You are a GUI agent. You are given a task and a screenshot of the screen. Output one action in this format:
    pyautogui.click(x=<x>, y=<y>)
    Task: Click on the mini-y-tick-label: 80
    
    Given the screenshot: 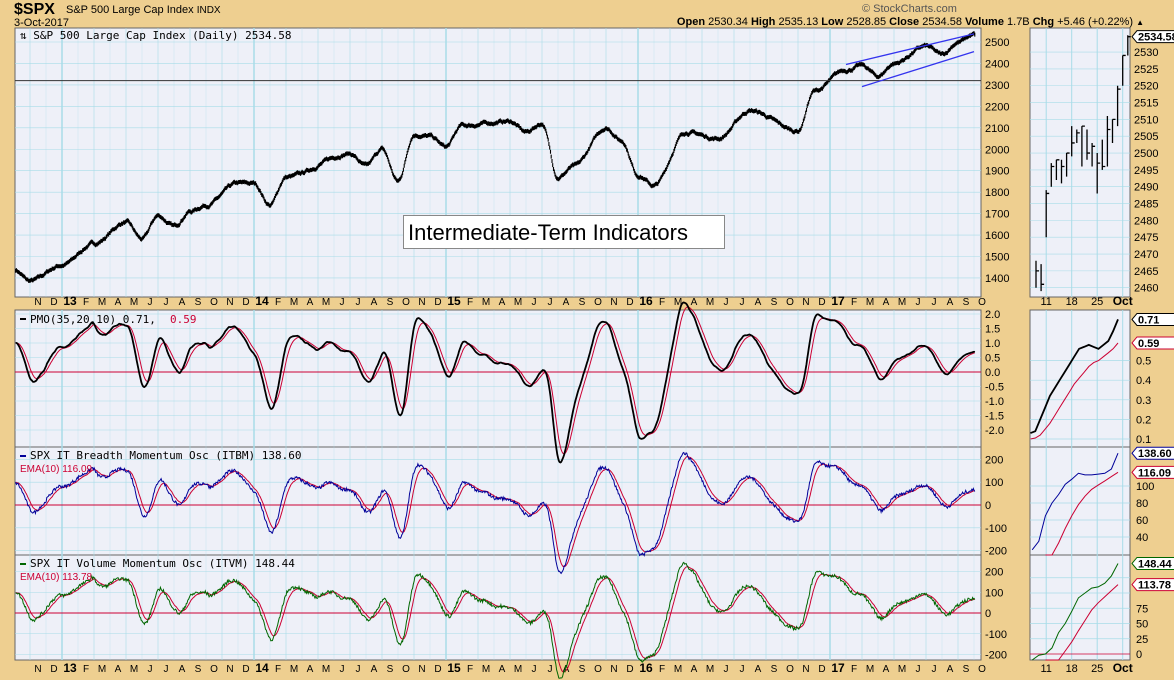 What is the action you would take?
    pyautogui.click(x=1142, y=504)
    